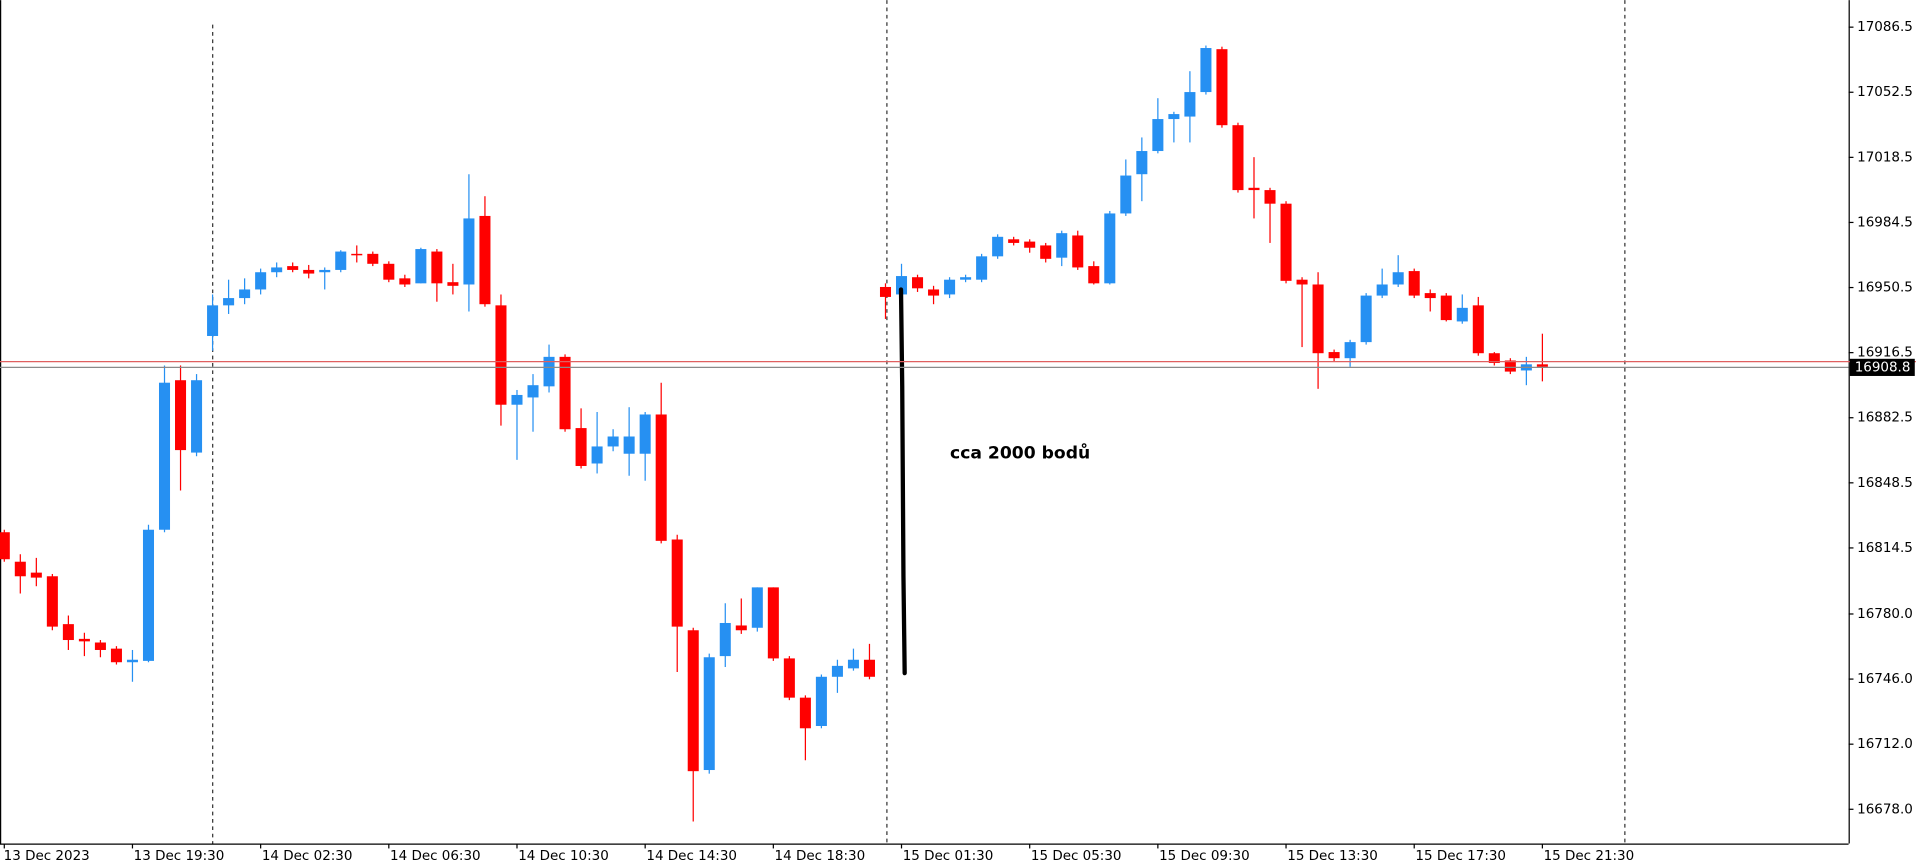 Image resolution: width=1916 pixels, height=867 pixels. I want to click on x-tick-label: 15 Dec 13:30, so click(1332, 856).